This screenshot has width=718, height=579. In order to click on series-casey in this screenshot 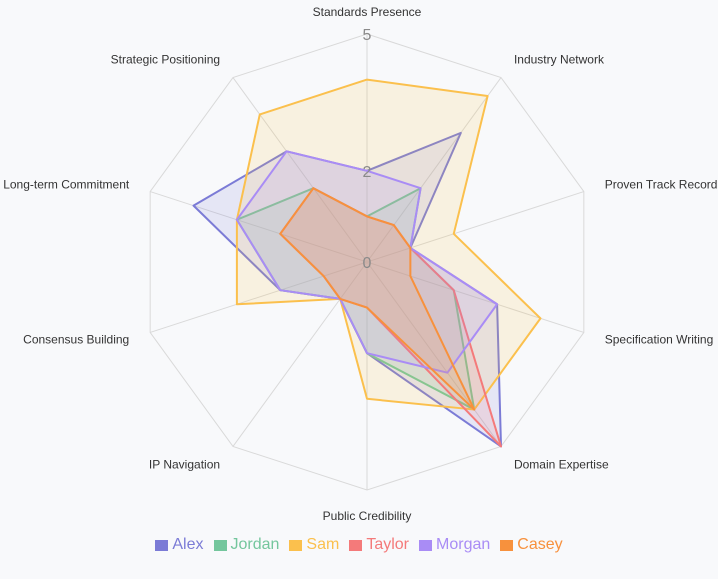, I will do `click(377, 299)`.